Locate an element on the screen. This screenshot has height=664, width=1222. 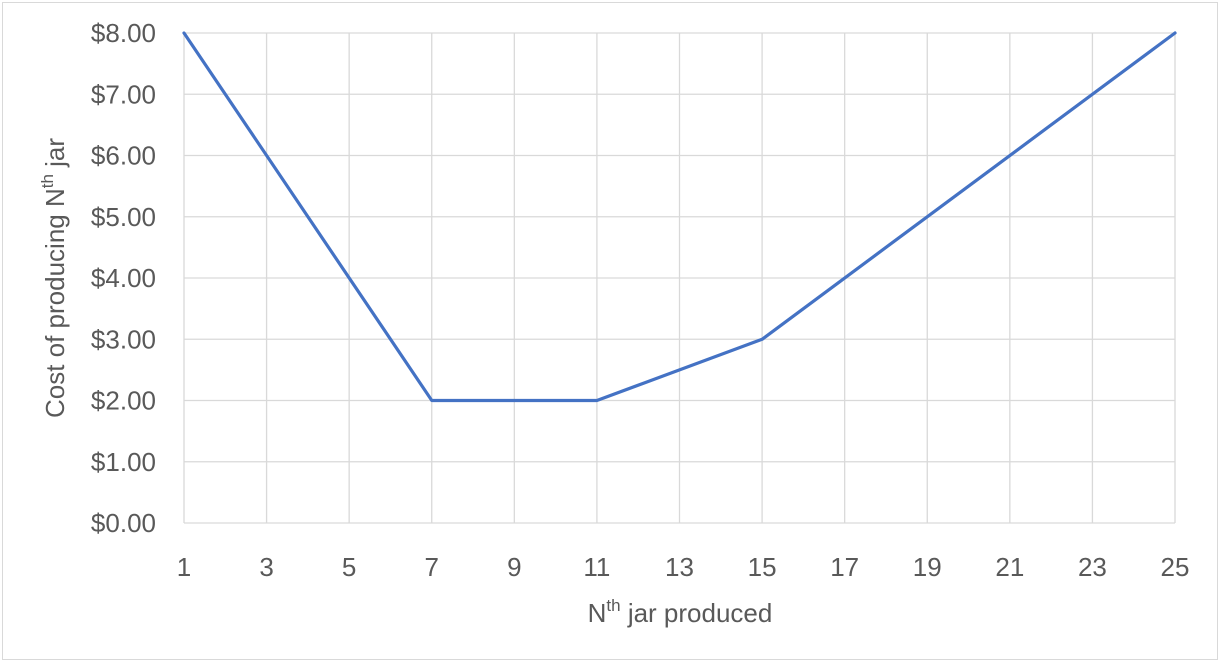
y-tick-label: $3.00 is located at coordinates (123, 339).